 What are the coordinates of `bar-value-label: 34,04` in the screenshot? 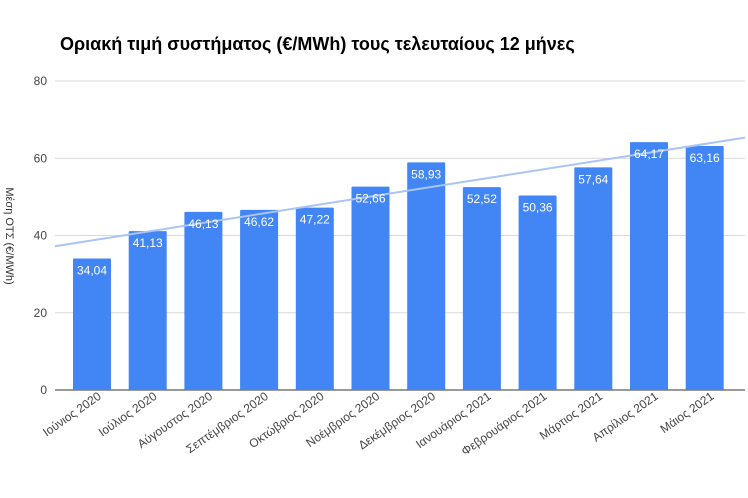 It's located at (92, 271).